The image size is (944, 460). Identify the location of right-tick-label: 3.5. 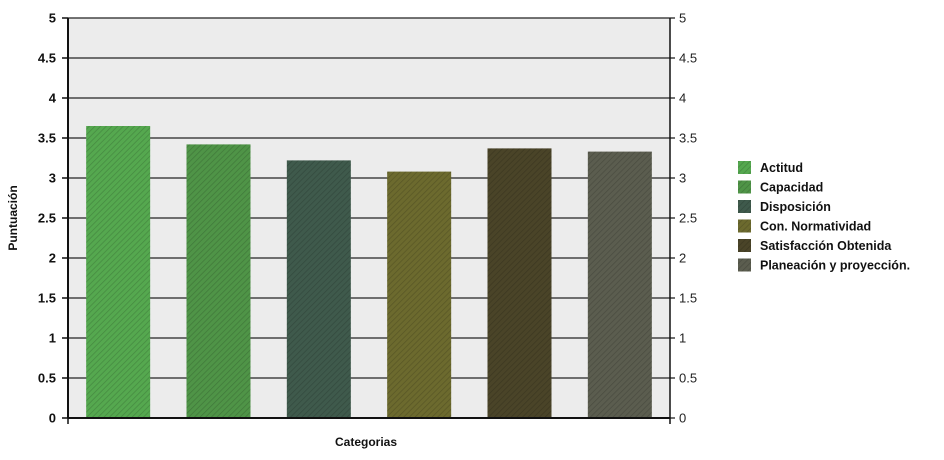
(688, 138).